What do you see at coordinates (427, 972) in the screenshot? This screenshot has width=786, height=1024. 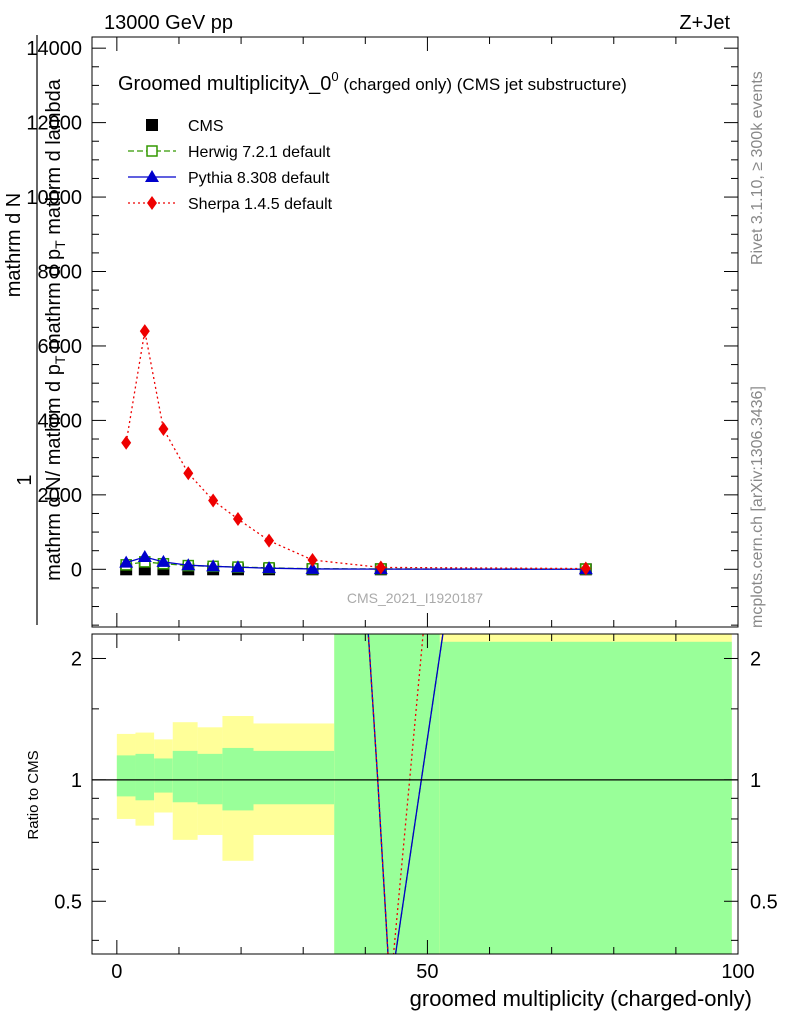 I see `x-tick-label: 50` at bounding box center [427, 972].